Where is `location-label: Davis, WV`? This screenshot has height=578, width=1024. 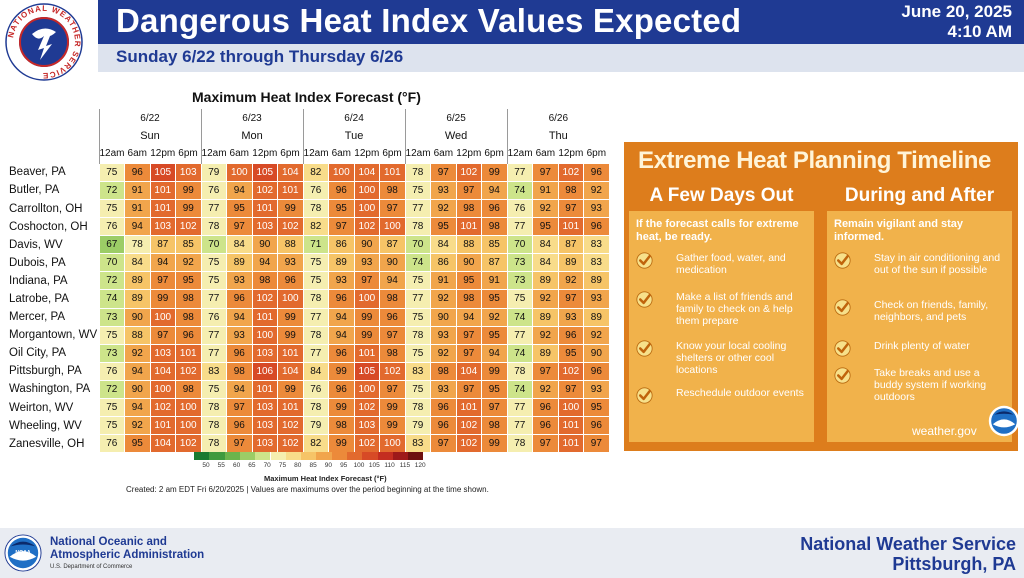 location-label: Davis, WV is located at coordinates (36, 244).